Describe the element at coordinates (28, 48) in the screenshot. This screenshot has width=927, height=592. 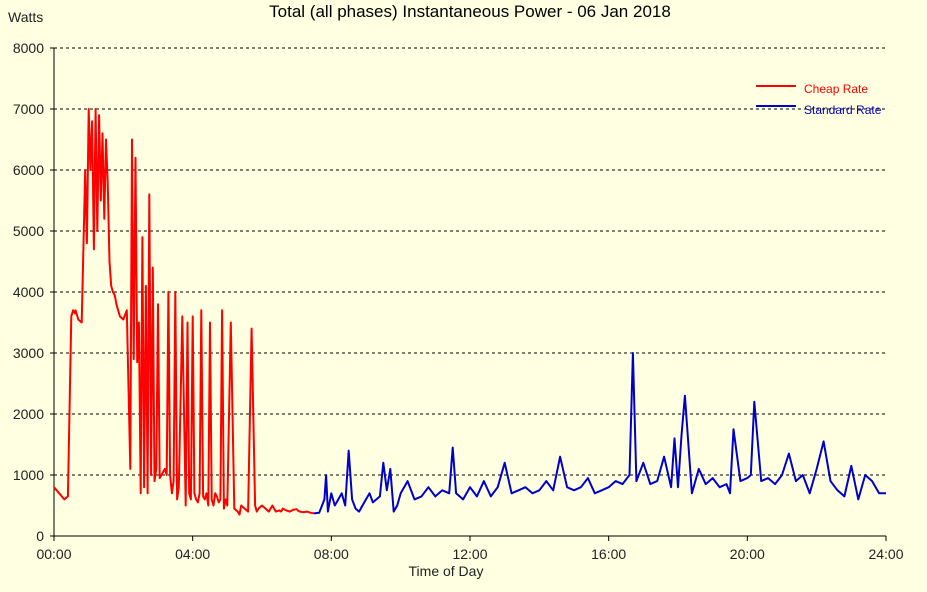
I see `y-tick-label: 8000` at that location.